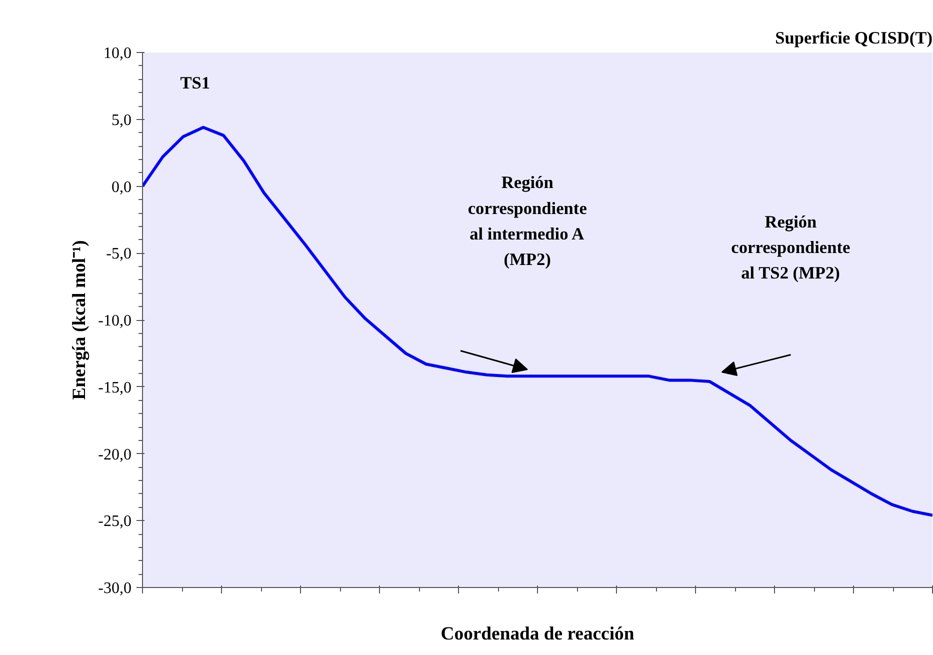 Image resolution: width=933 pixels, height=655 pixels. What do you see at coordinates (115, 521) in the screenshot?
I see `y-tick-label: -25,0` at bounding box center [115, 521].